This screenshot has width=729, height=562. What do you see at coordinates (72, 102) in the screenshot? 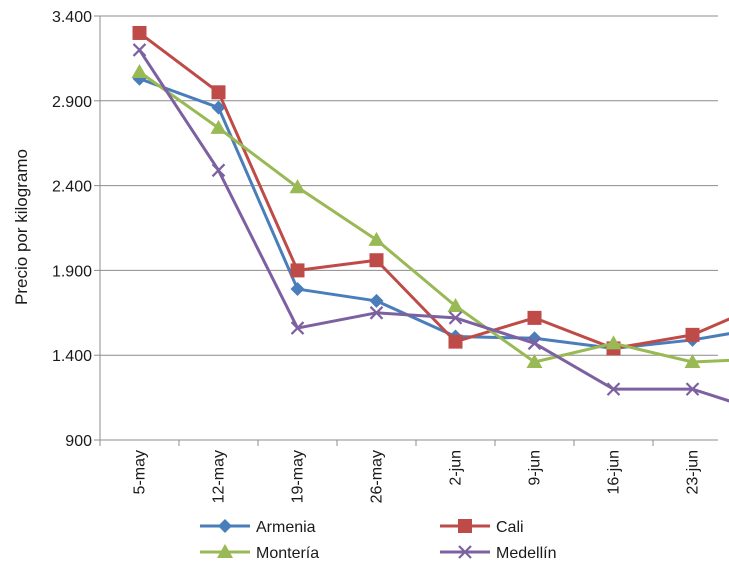
I see `y-tick-label: 2.900` at bounding box center [72, 102].